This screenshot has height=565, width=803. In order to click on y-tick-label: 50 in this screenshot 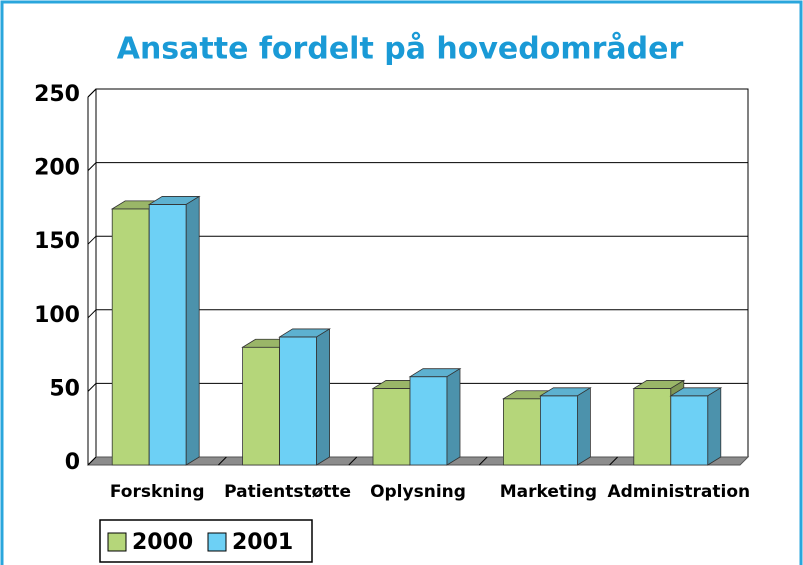, I will do `click(64, 388)`.